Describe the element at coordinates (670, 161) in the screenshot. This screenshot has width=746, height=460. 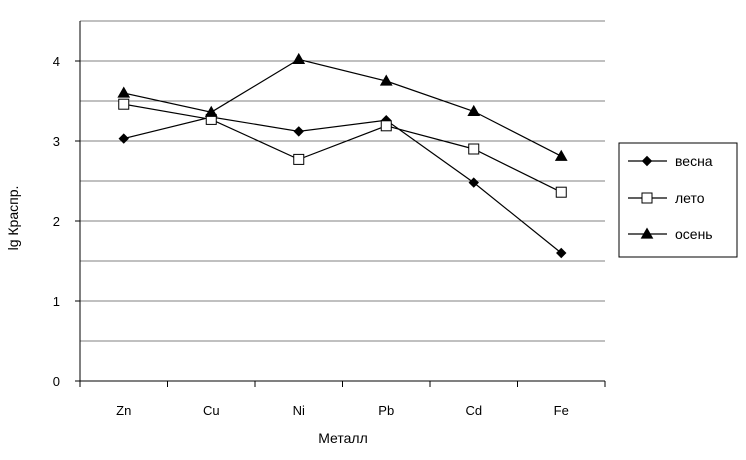
I see `legend-item: весна` at that location.